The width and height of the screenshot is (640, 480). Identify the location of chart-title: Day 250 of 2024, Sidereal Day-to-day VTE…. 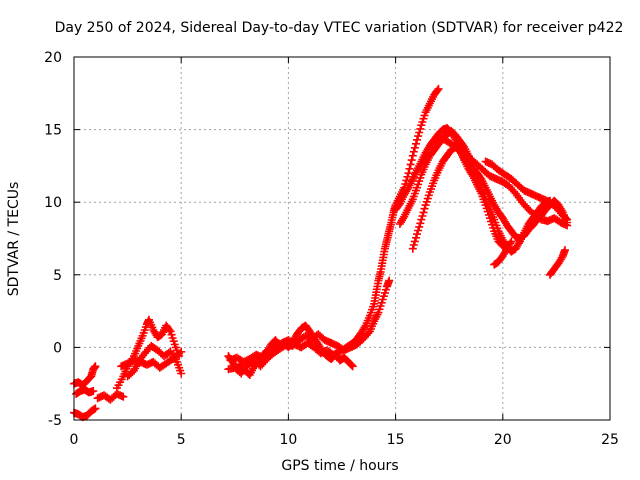
(339, 28).